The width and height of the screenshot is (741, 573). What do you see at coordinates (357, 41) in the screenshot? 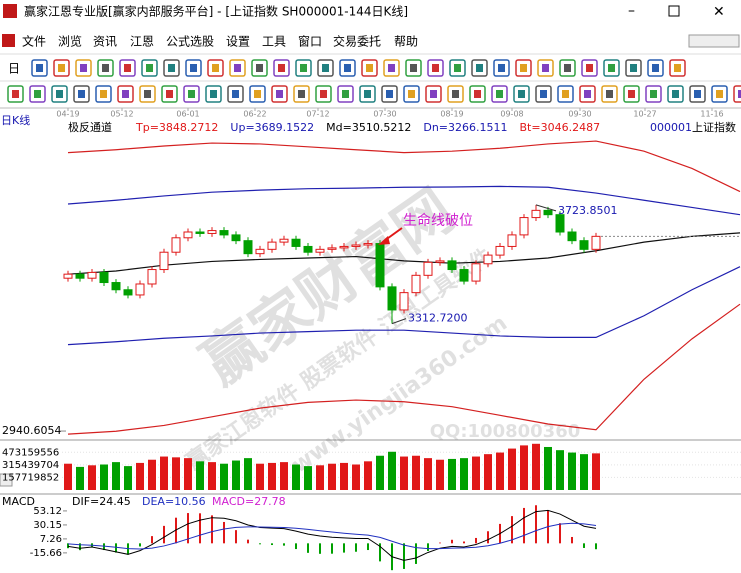
I see `menu-item: 交易委托` at bounding box center [357, 41].